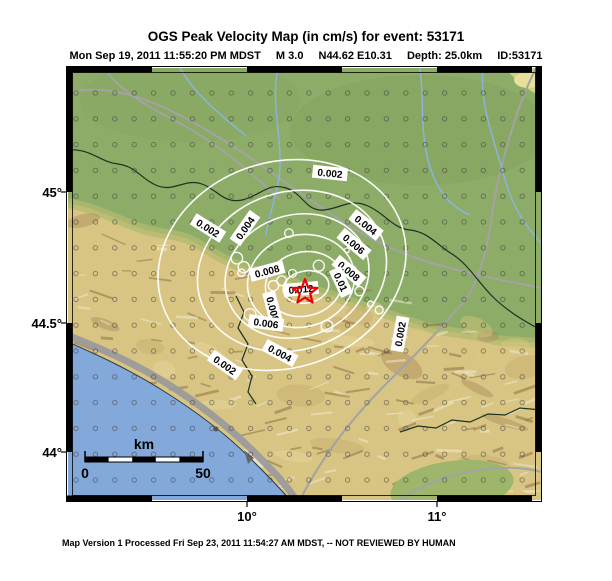  Describe the element at coordinates (305, 290) in the screenshot. I see `epicenter-star` at that location.